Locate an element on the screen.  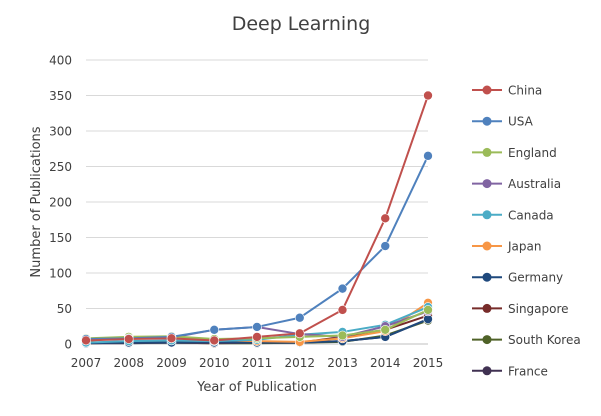
x-tick-label: 2013 is located at coordinates (342, 363).